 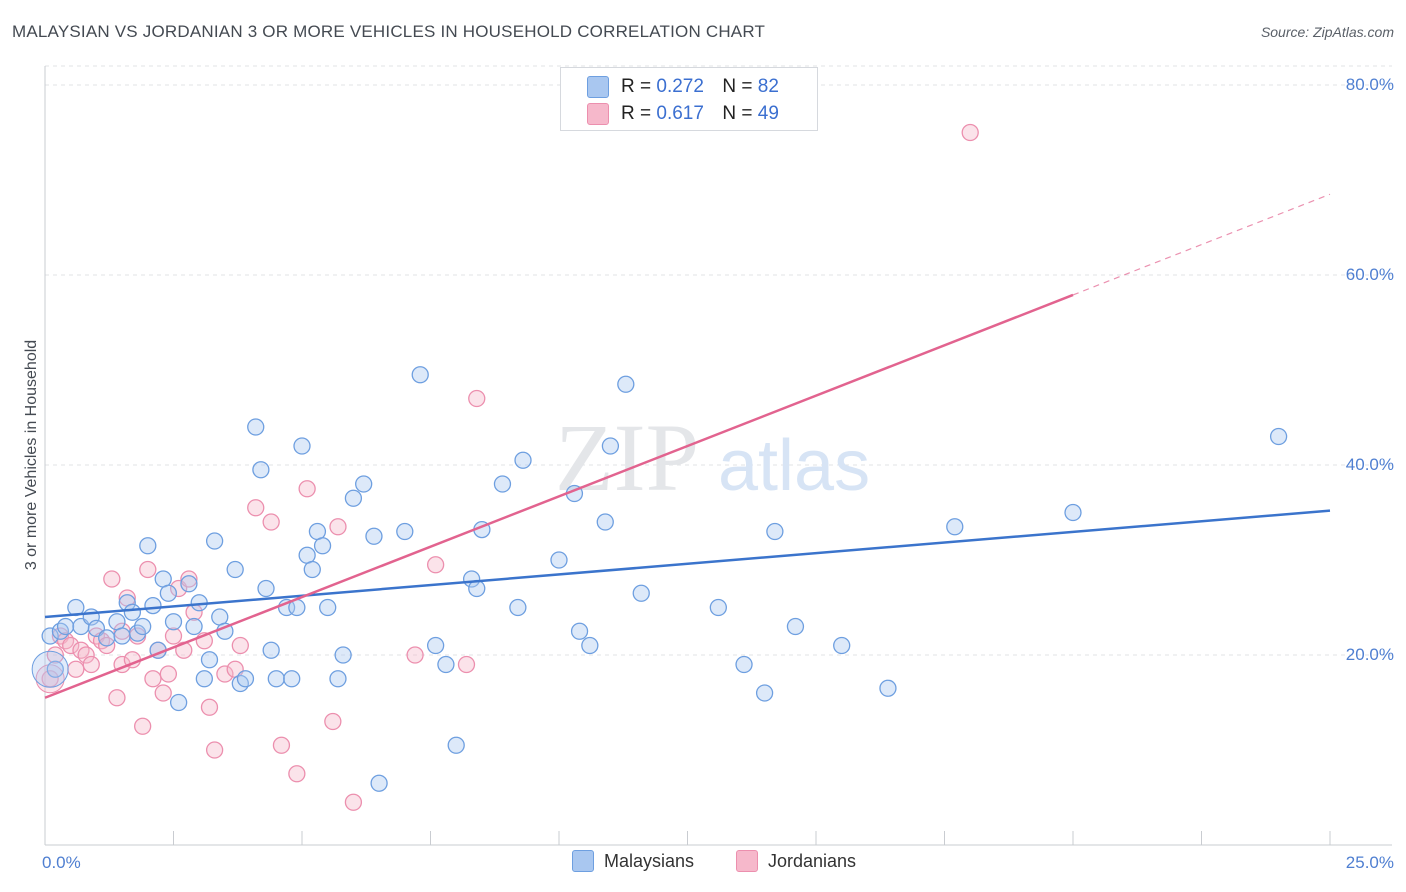 I want to click on malaysians-trend-line, so click(x=687, y=564).